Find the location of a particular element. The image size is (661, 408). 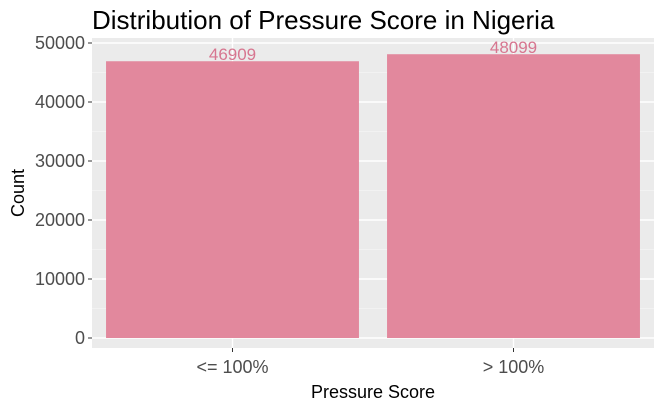

y-tick-label: 0 is located at coordinates (80, 338).